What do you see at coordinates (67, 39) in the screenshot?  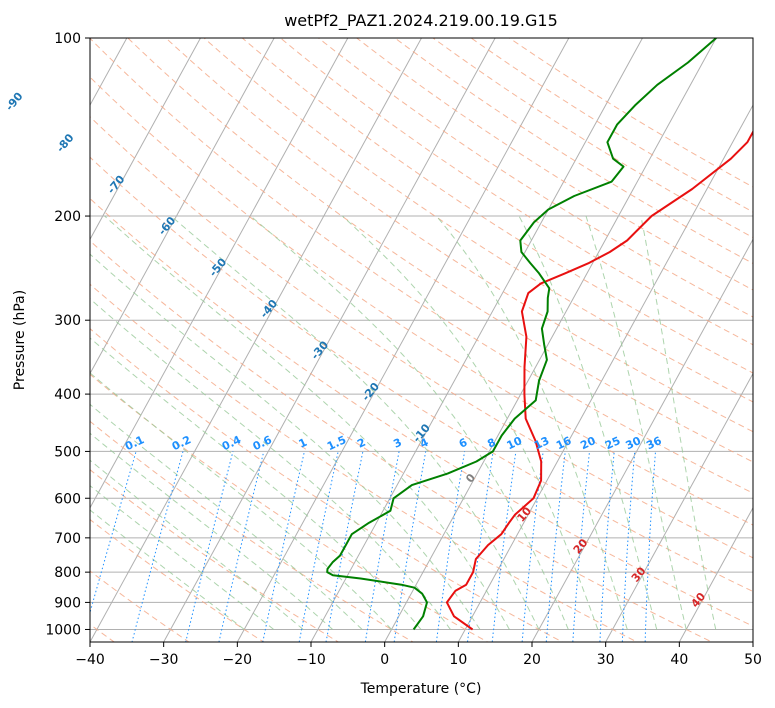 I see `y-tick-label: 100` at bounding box center [67, 39].